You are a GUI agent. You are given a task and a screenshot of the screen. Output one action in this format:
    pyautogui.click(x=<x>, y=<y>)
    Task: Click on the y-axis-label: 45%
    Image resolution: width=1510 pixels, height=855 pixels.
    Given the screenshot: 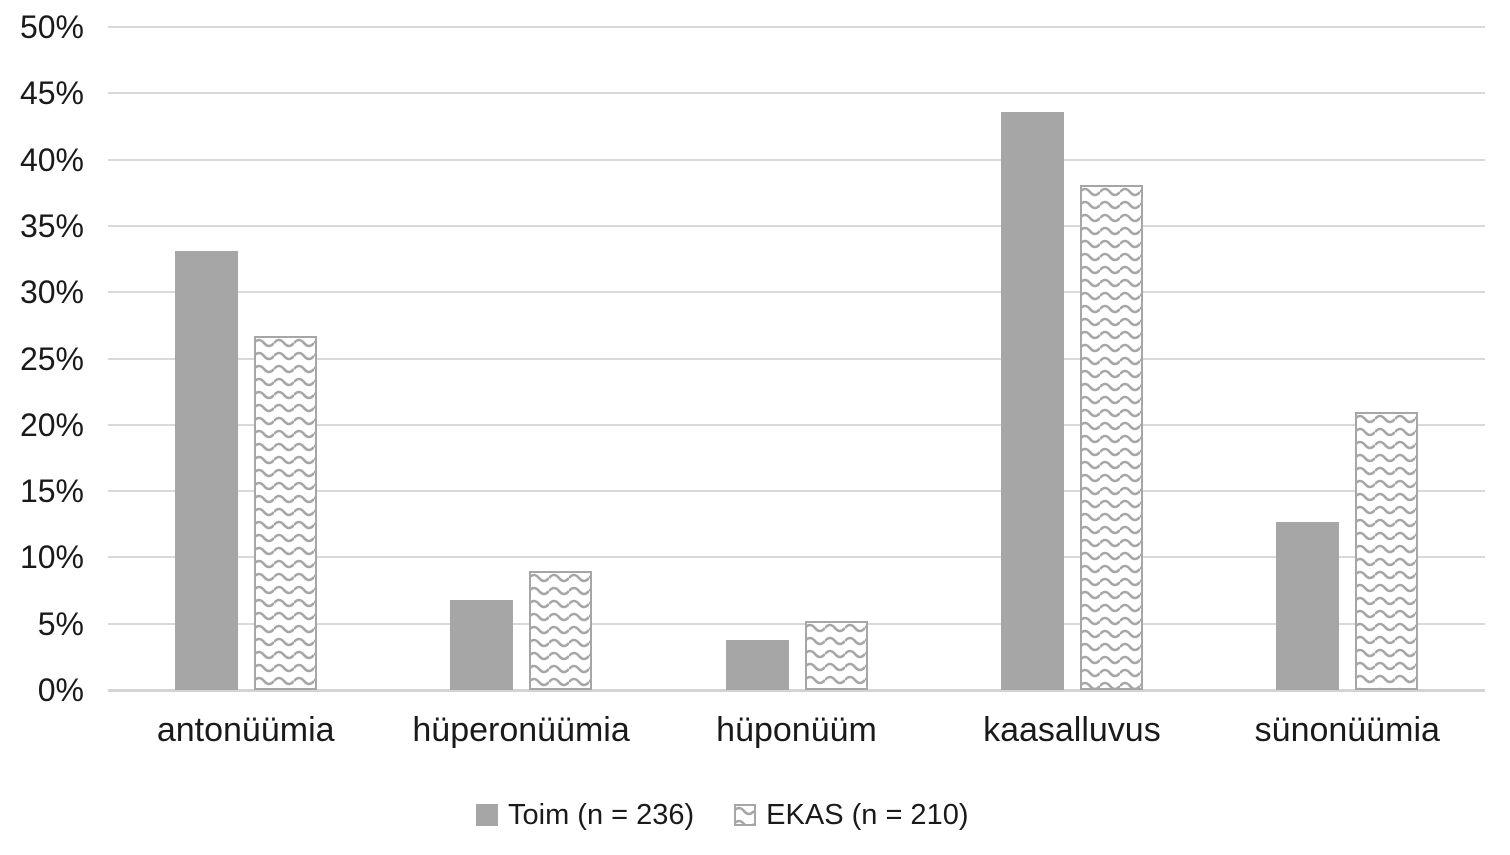 What is the action you would take?
    pyautogui.click(x=51, y=93)
    